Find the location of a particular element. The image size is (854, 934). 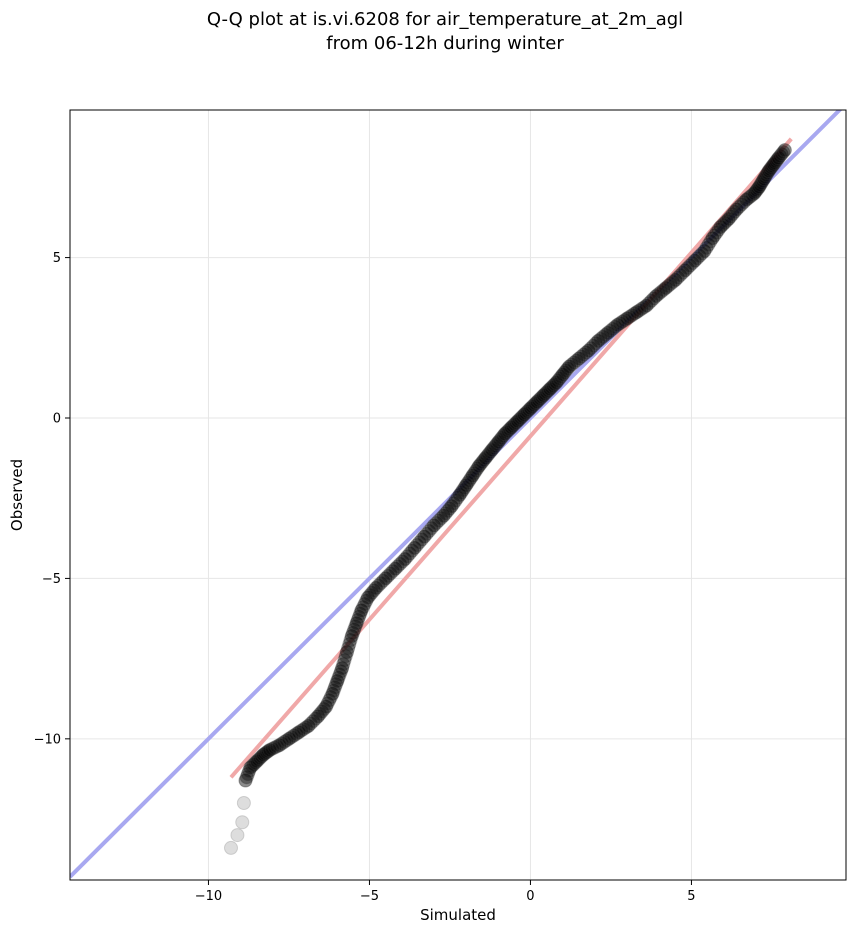

y-tick-label: −5 is located at coordinates (51, 579).